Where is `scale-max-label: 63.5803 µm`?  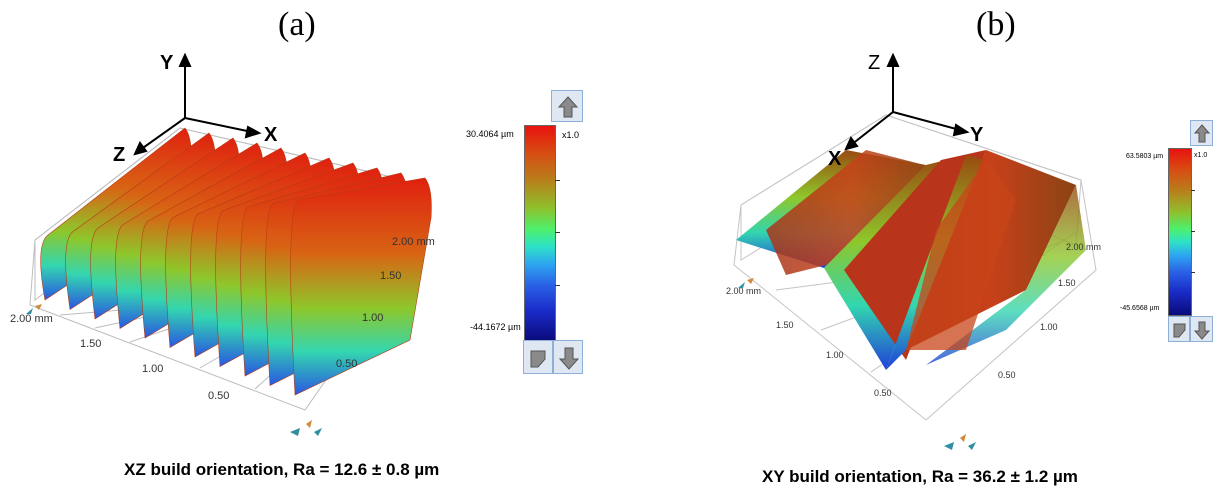 scale-max-label: 63.5803 µm is located at coordinates (1145, 156).